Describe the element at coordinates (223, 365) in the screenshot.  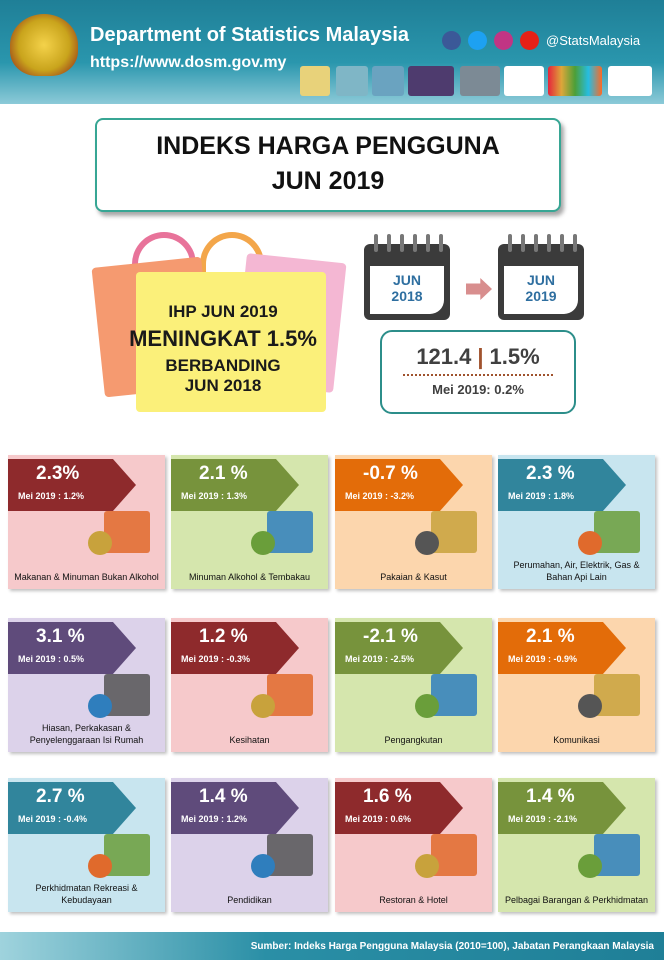
I see `highlight-line: BERBANDING` at that location.